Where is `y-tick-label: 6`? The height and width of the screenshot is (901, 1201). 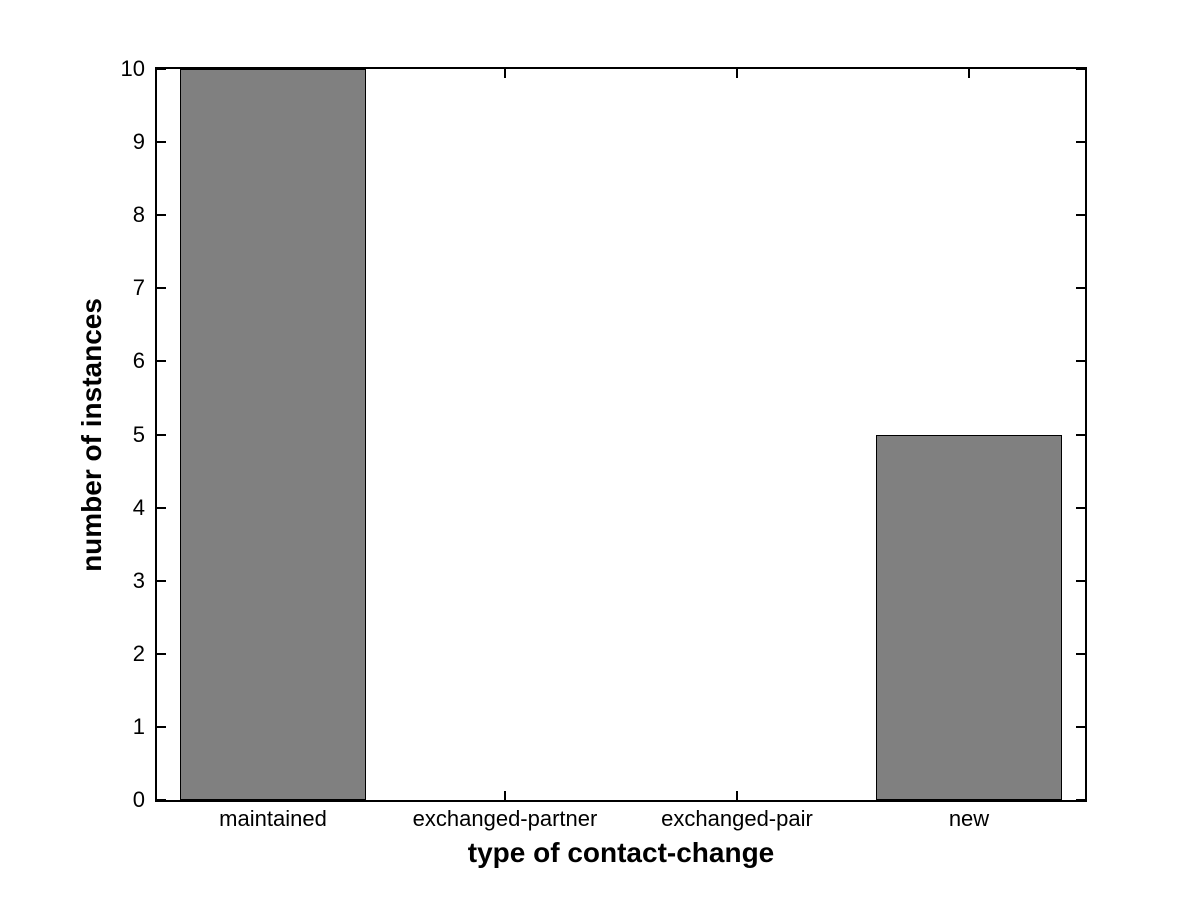 y-tick-label: 6 is located at coordinates (138, 361).